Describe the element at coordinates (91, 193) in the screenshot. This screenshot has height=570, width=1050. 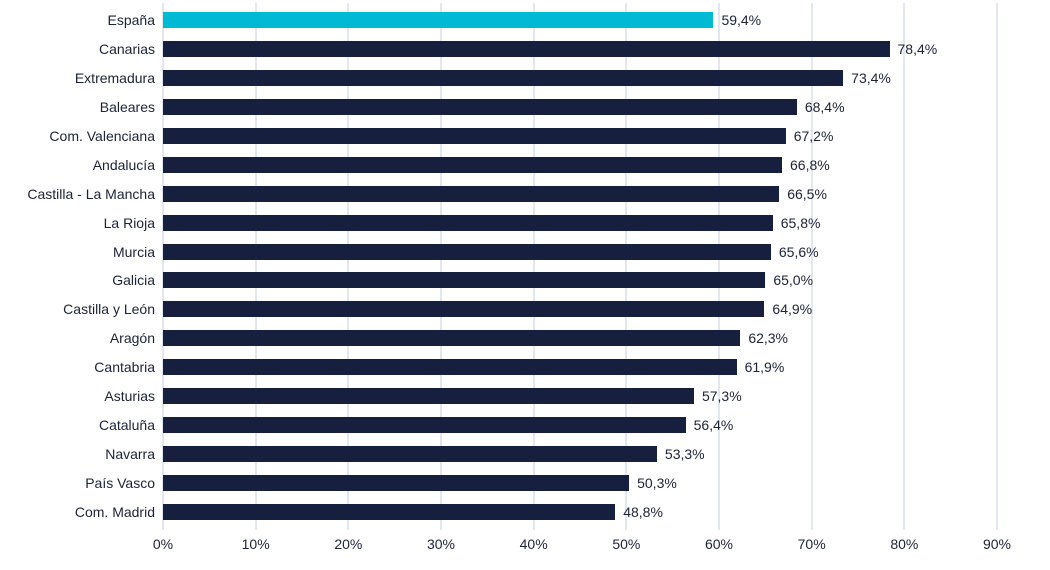
I see `category-label: Castilla - La Mancha` at that location.